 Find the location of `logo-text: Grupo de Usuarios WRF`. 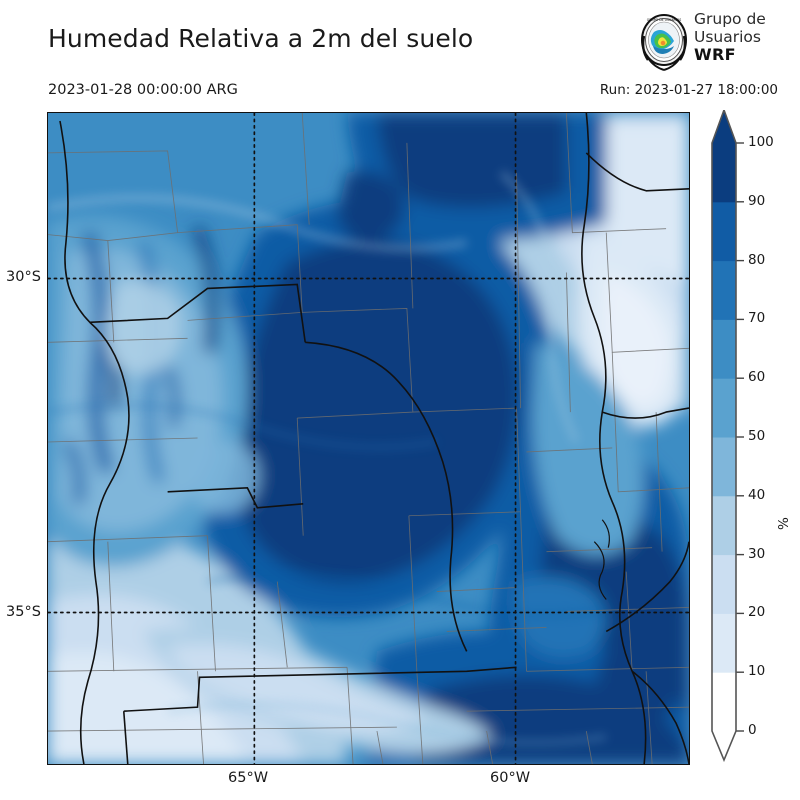

logo-text: Grupo de Usuarios WRF is located at coordinates (730, 37).